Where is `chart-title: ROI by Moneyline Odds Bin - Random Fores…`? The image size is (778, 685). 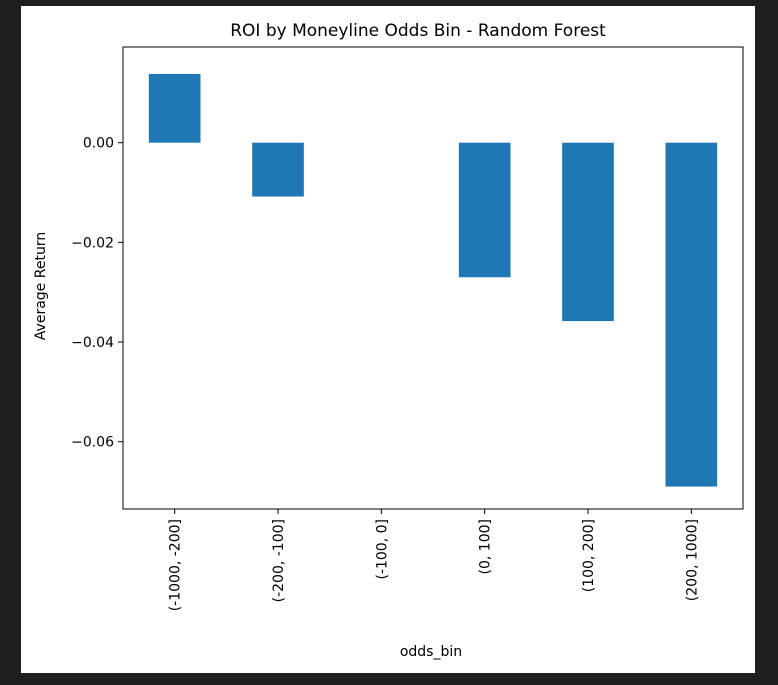
chart-title: ROI by Moneyline Odds Bin - Random Fores… is located at coordinates (418, 31).